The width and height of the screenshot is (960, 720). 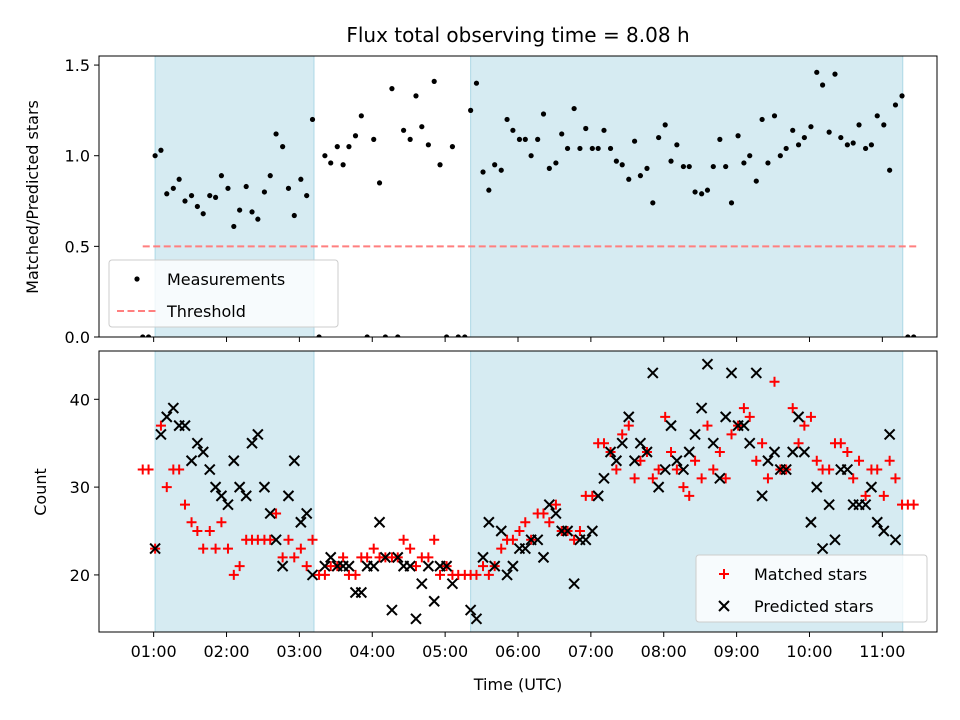 What do you see at coordinates (809, 651) in the screenshot?
I see `x-tick-label: 10:00` at bounding box center [809, 651].